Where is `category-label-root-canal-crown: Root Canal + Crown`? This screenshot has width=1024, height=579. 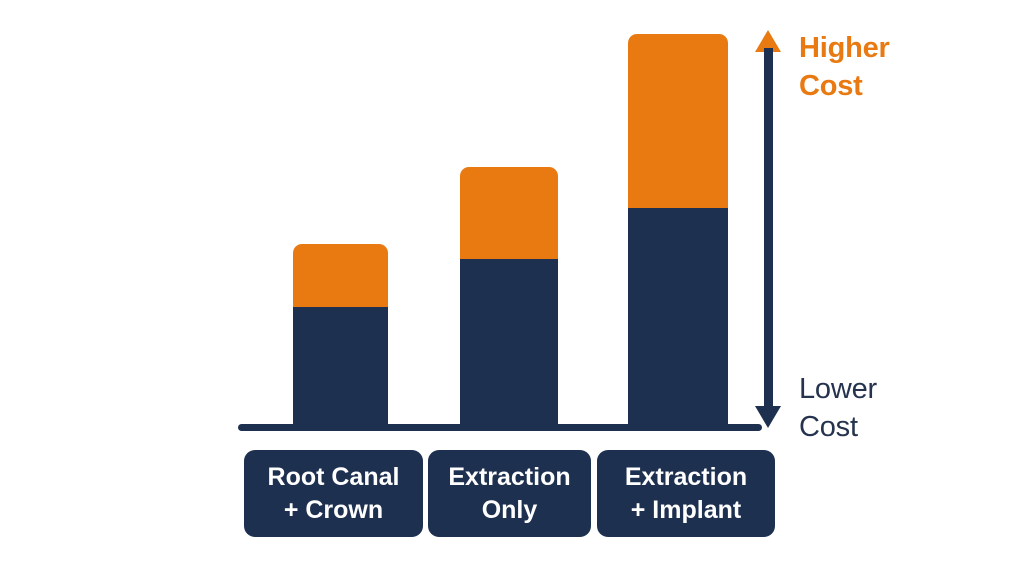 category-label-root-canal-crown: Root Canal + Crown is located at coordinates (333, 493).